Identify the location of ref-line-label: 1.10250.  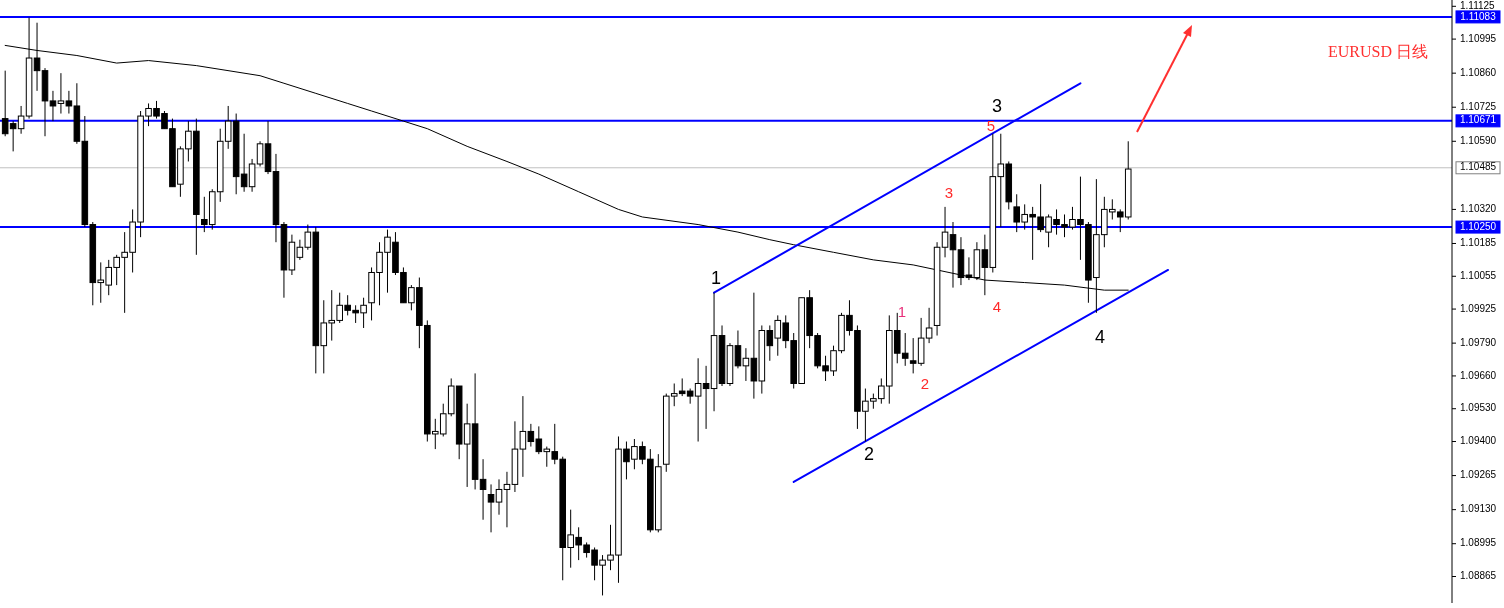
(1478, 226).